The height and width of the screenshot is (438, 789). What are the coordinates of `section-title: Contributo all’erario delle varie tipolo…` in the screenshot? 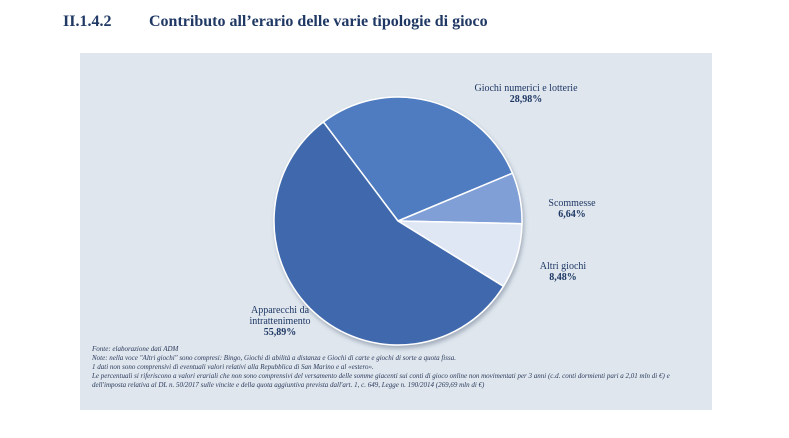 It's located at (318, 21).